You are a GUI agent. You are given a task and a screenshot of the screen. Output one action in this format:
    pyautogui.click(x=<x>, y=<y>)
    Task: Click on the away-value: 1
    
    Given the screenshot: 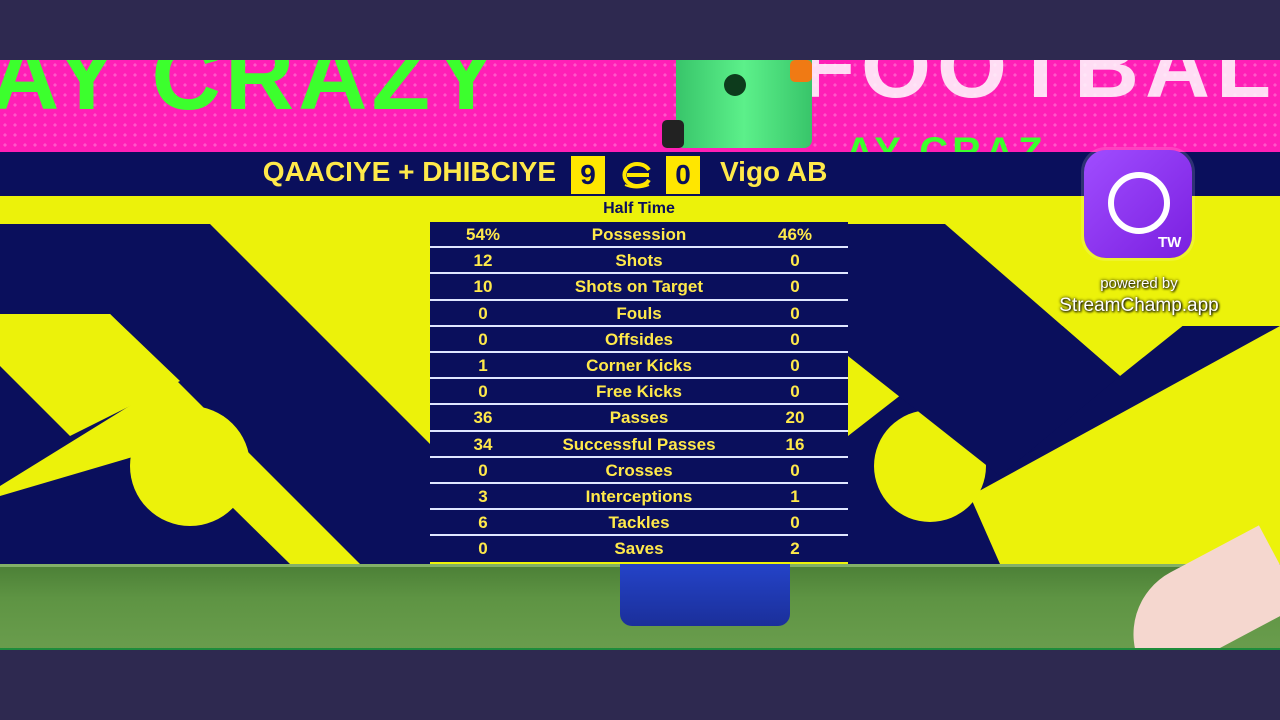 What is the action you would take?
    pyautogui.click(x=795, y=496)
    